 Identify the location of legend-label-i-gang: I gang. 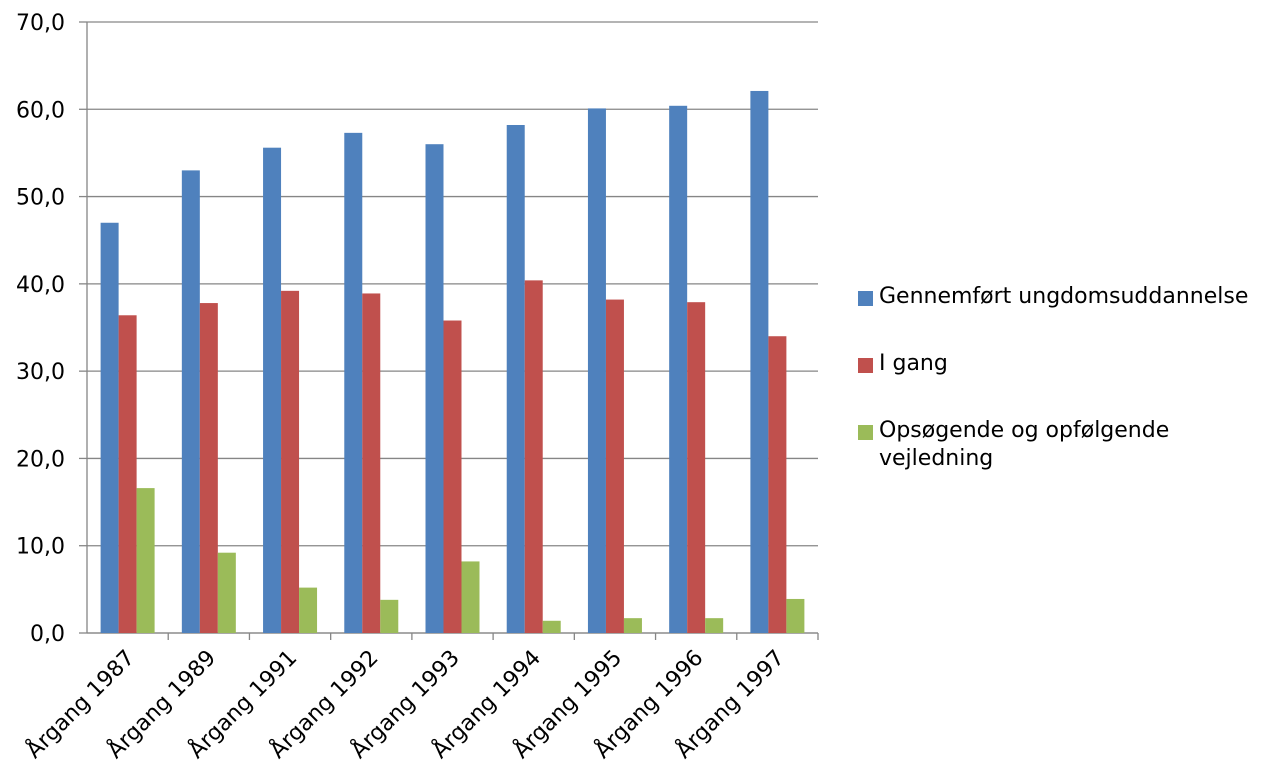
(913, 363).